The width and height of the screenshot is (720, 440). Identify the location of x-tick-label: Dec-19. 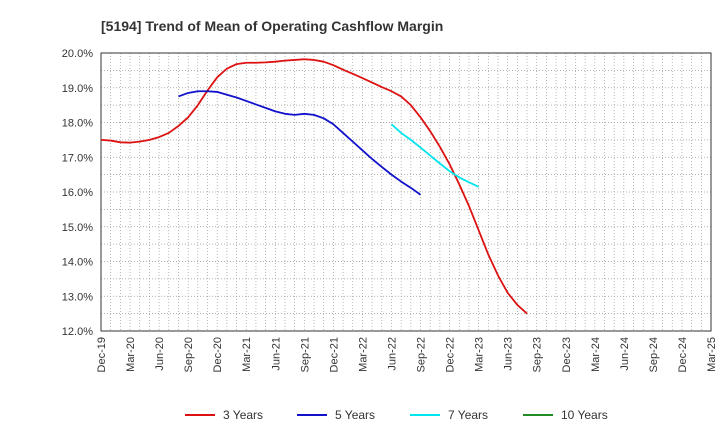
(102, 354).